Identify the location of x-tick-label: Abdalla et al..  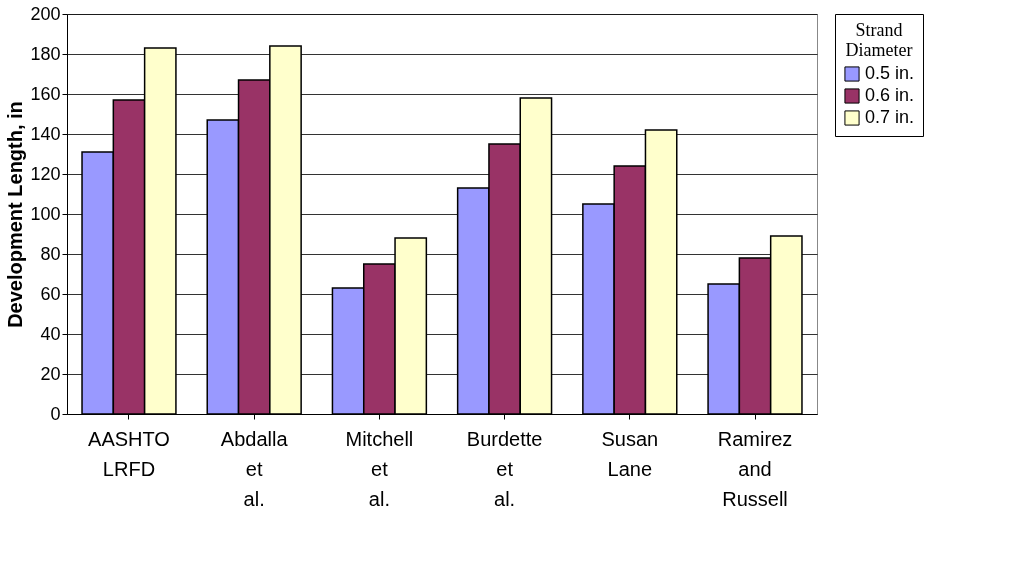
(254, 468).